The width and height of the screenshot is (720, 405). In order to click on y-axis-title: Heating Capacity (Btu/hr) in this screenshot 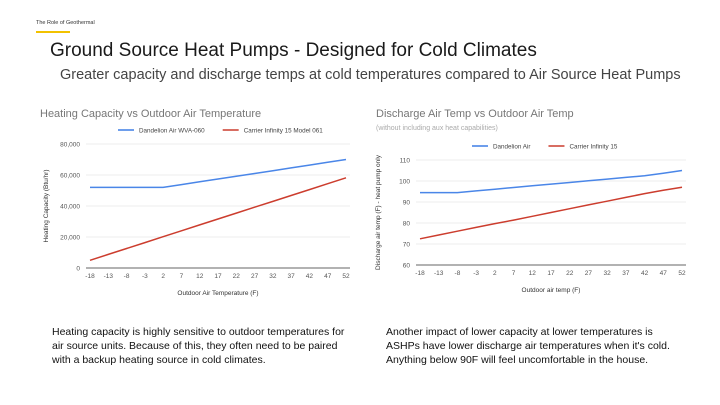, I will do `click(46, 206)`.